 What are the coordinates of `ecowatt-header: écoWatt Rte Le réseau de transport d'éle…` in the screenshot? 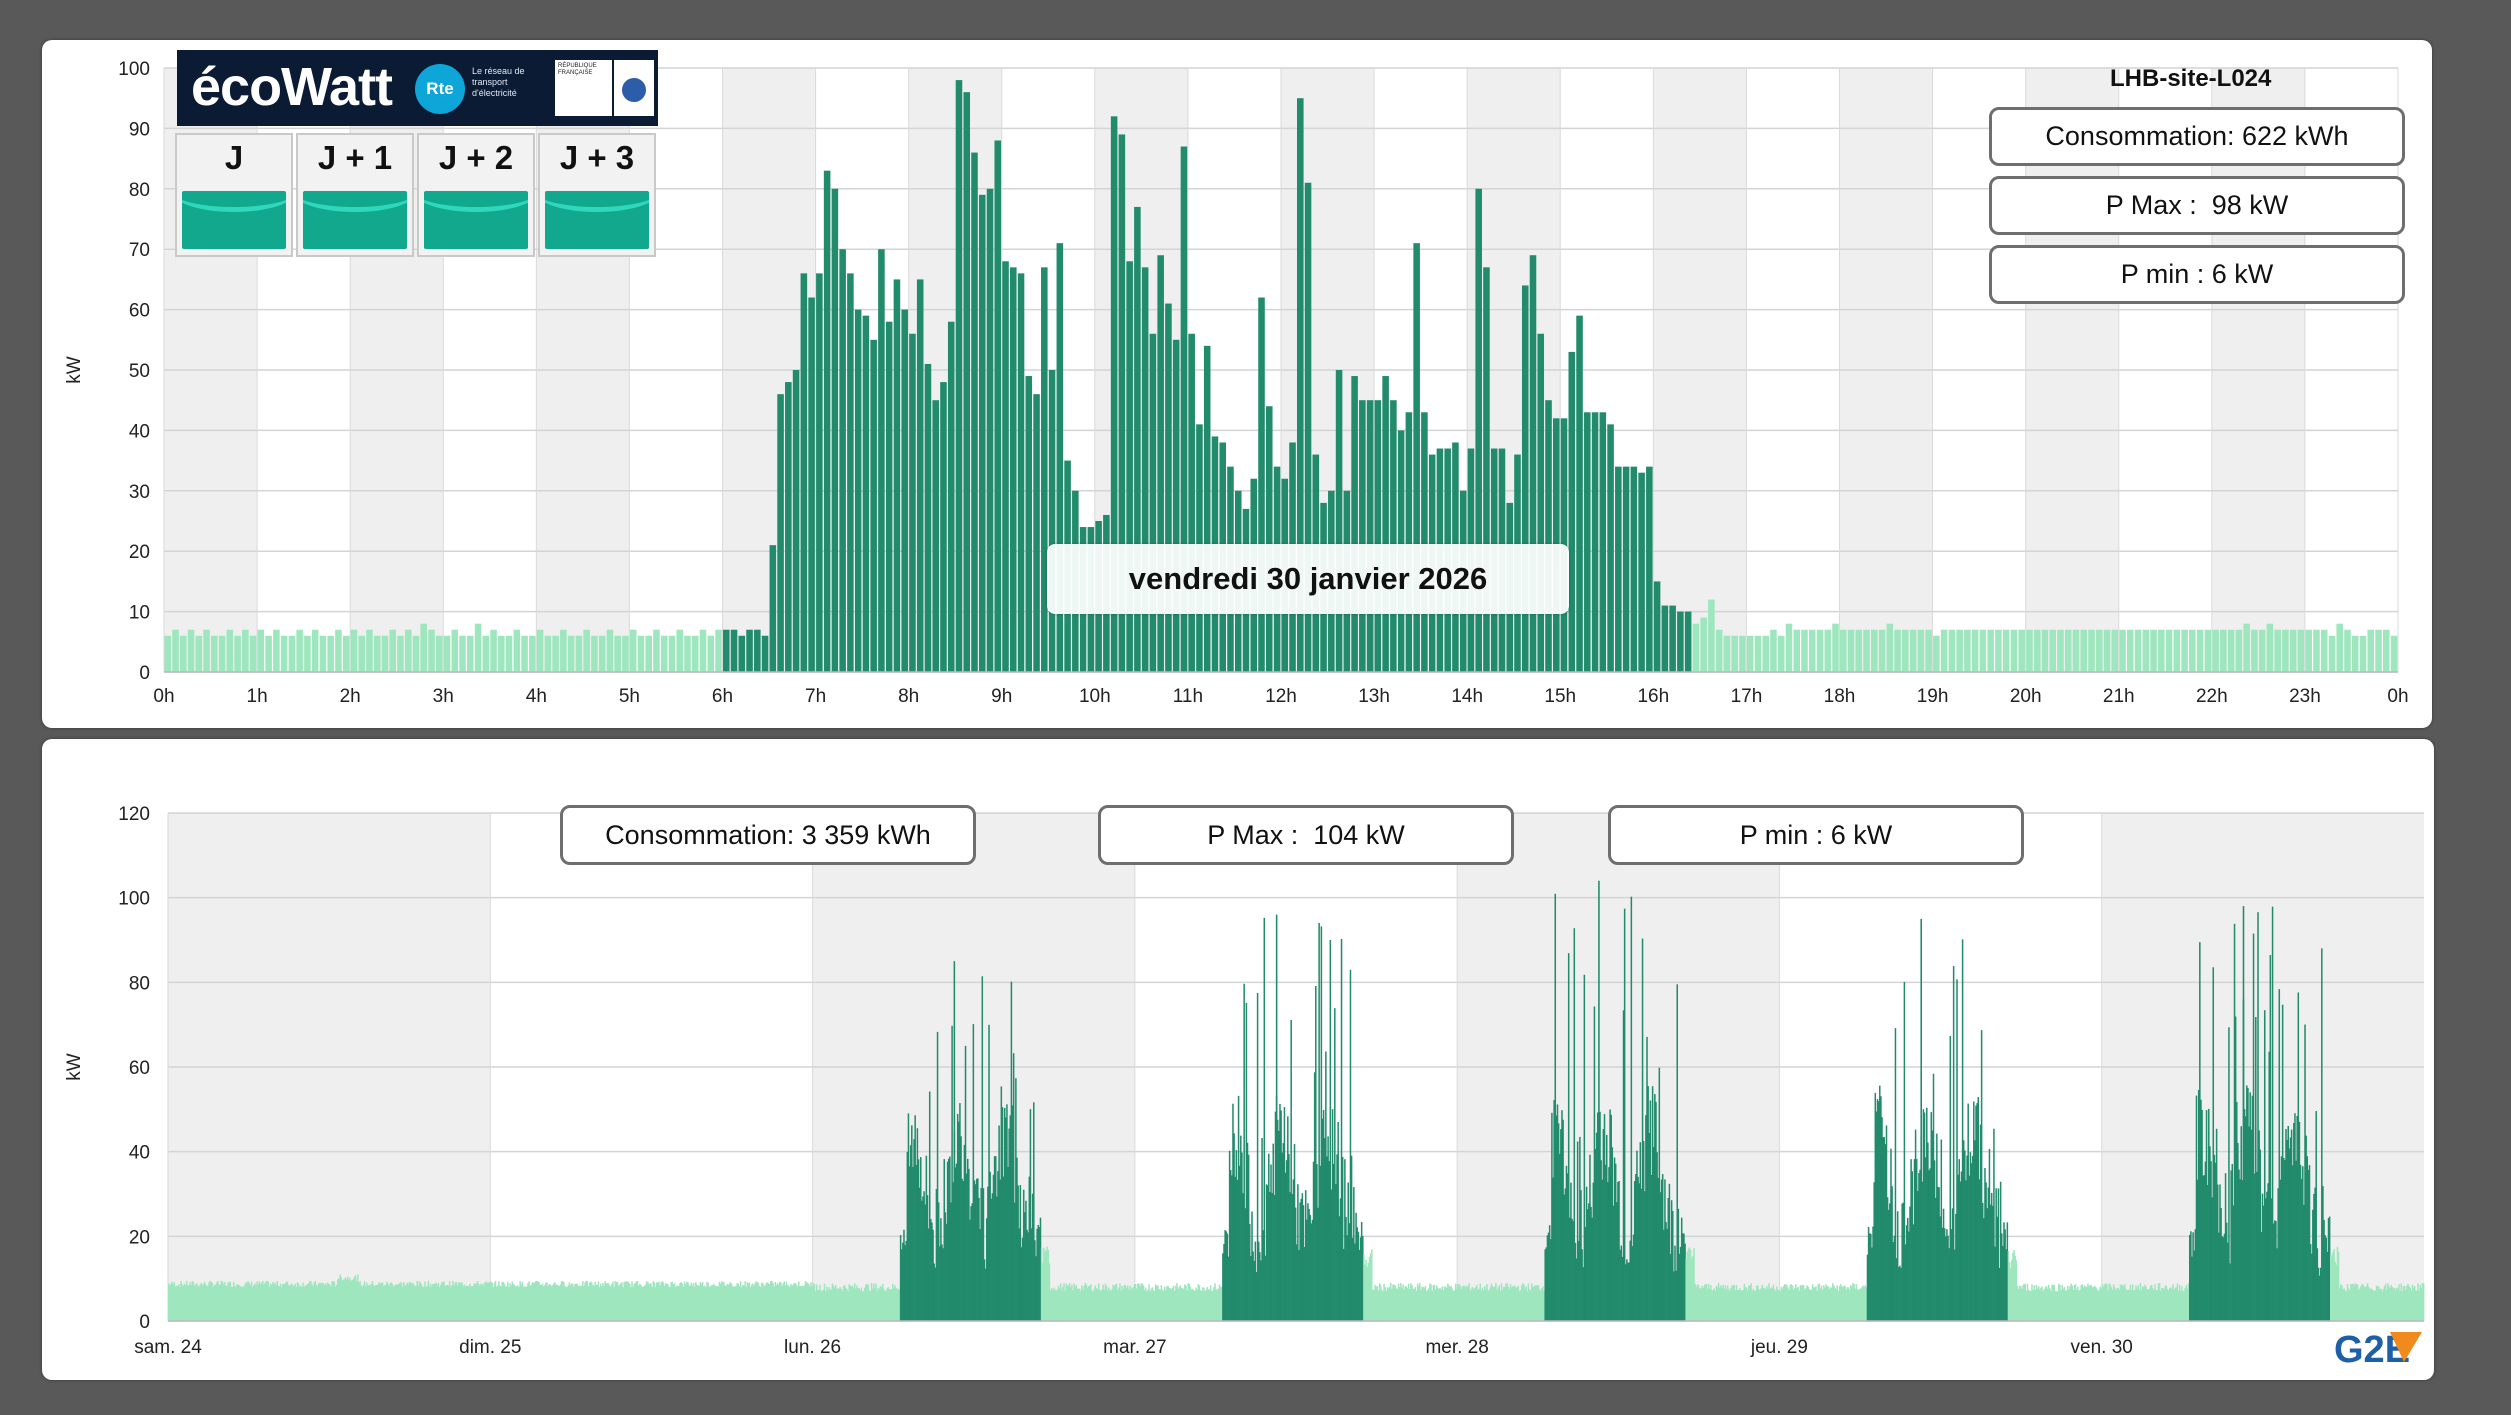 It's located at (417, 88).